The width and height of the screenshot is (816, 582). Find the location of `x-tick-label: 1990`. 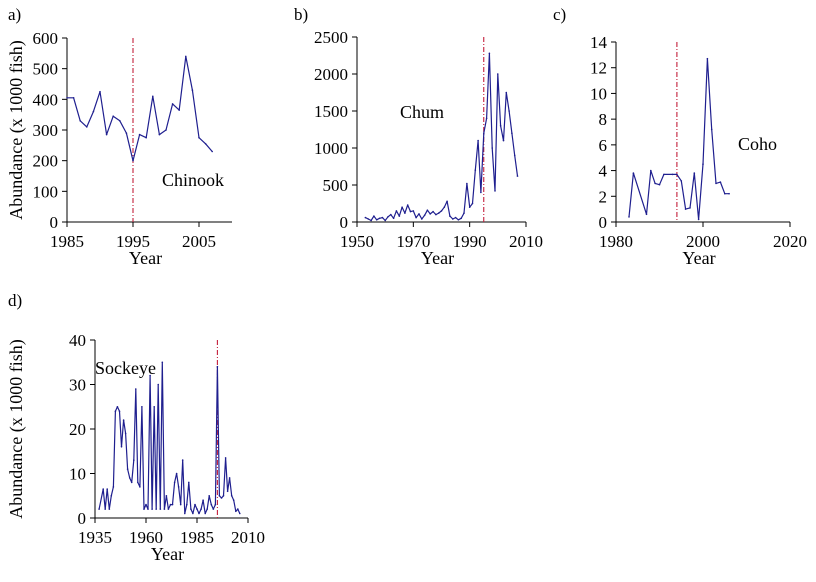

x-tick-label: 1990 is located at coordinates (470, 241).